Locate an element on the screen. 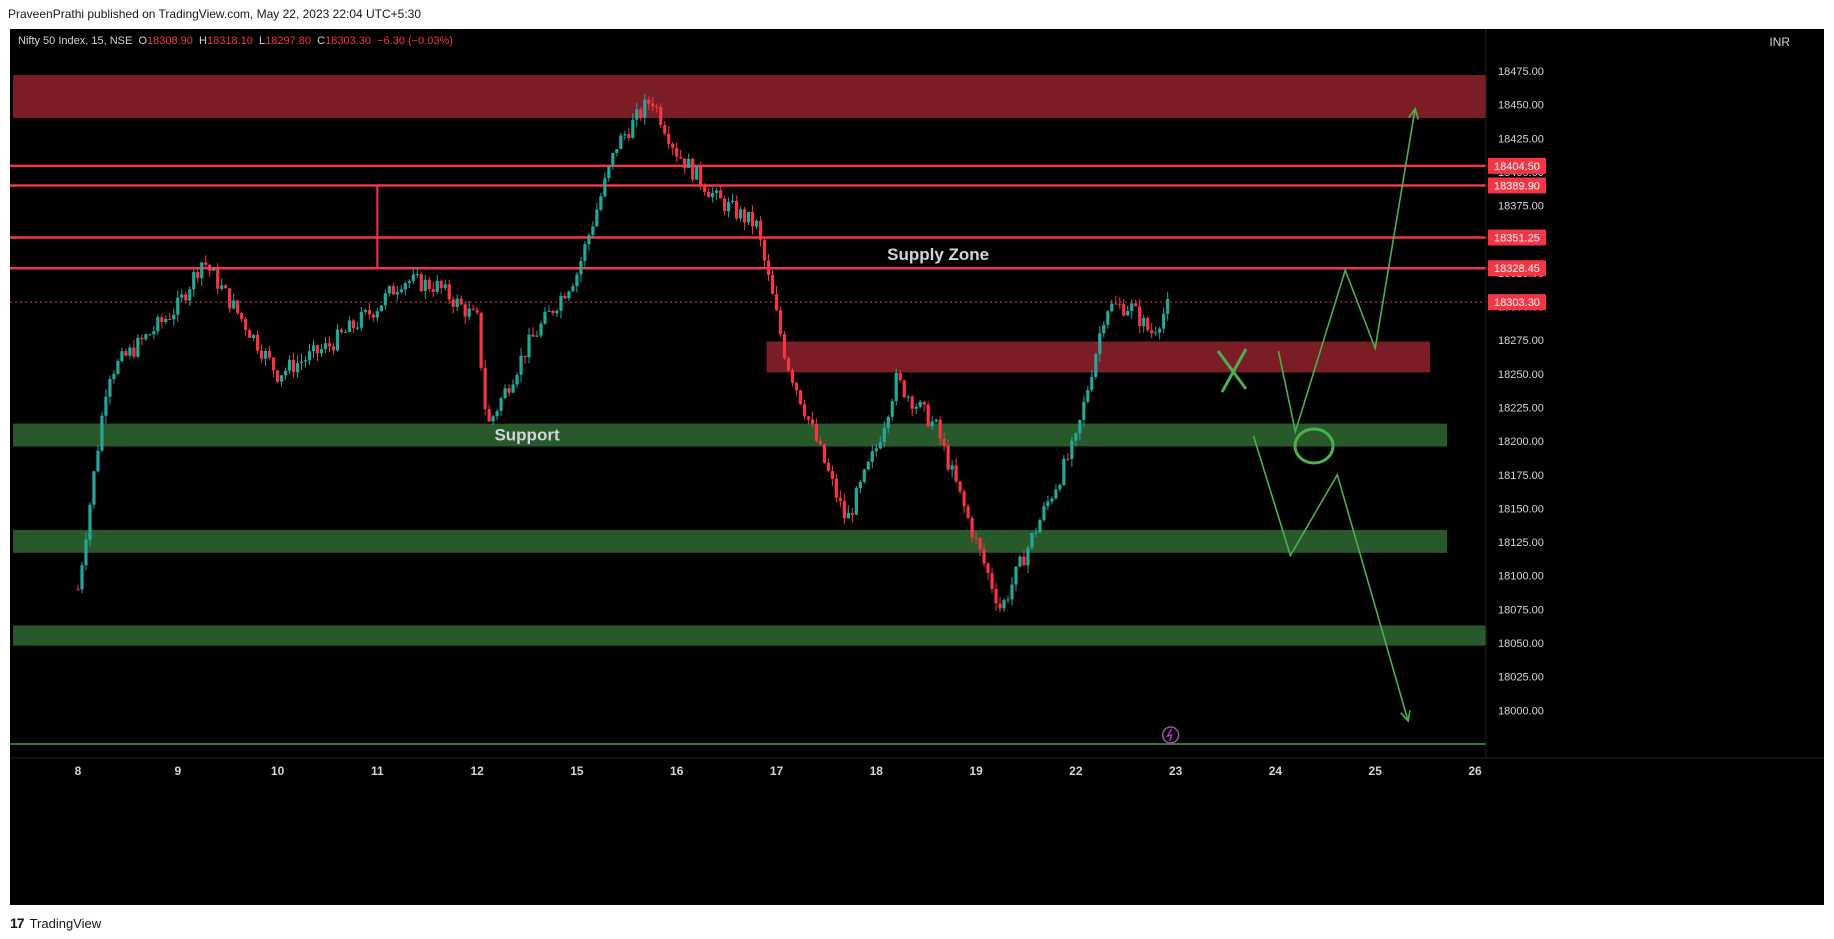 The height and width of the screenshot is (939, 1834). footer: 17 TradingView is located at coordinates (917, 922).